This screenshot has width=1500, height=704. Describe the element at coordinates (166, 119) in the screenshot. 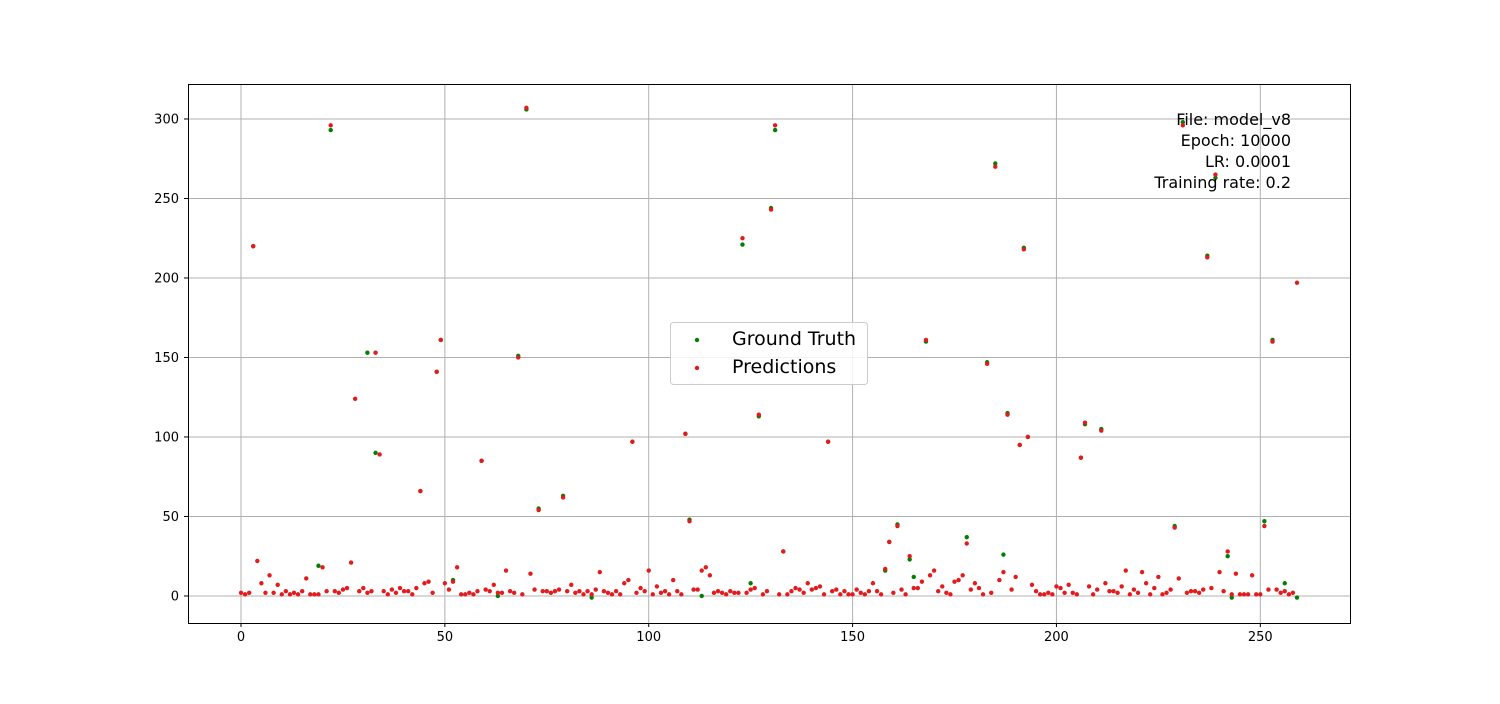

I see `y-tick-label: 300` at that location.